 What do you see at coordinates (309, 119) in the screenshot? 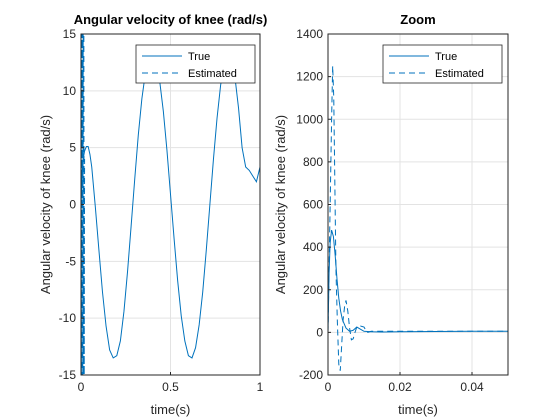
I see `y-tick-label: 1000` at bounding box center [309, 119].